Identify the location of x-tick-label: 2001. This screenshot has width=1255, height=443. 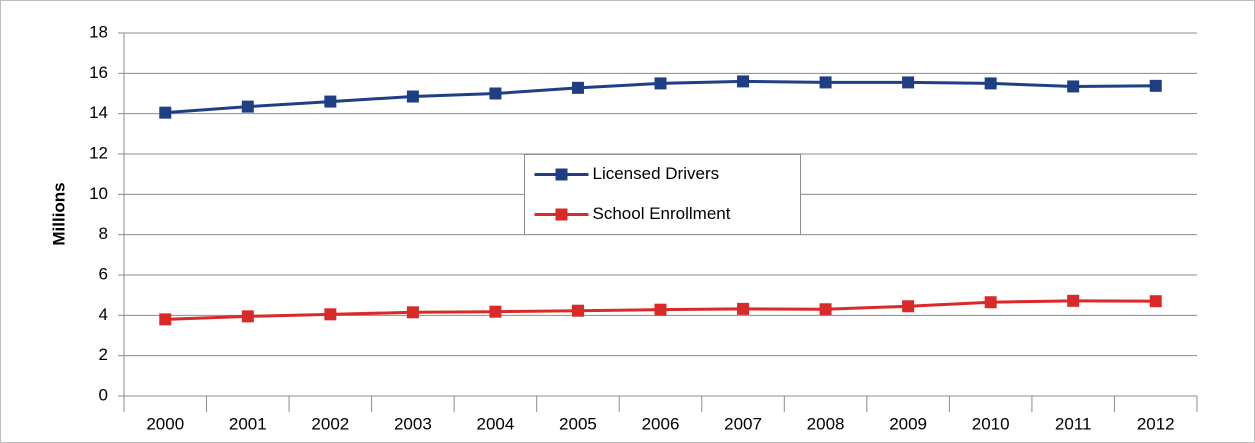
(248, 423).